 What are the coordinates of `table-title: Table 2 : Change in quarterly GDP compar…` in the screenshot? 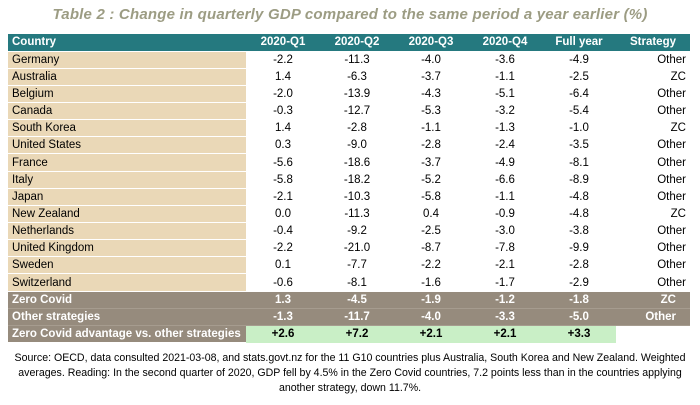 It's located at (350, 14).